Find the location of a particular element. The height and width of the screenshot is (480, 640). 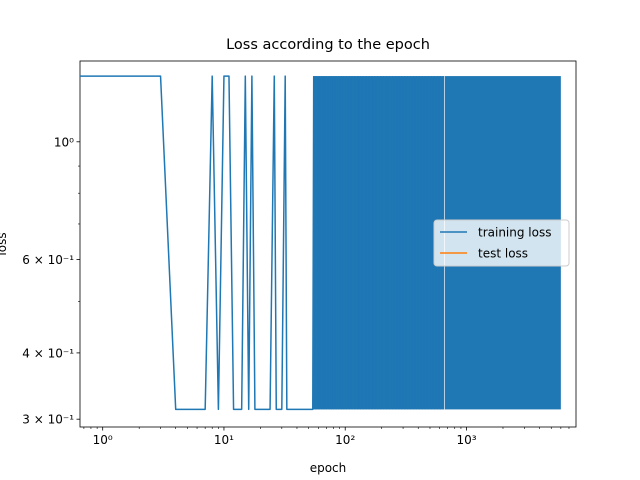

legend: training loss test loss is located at coordinates (501, 243).